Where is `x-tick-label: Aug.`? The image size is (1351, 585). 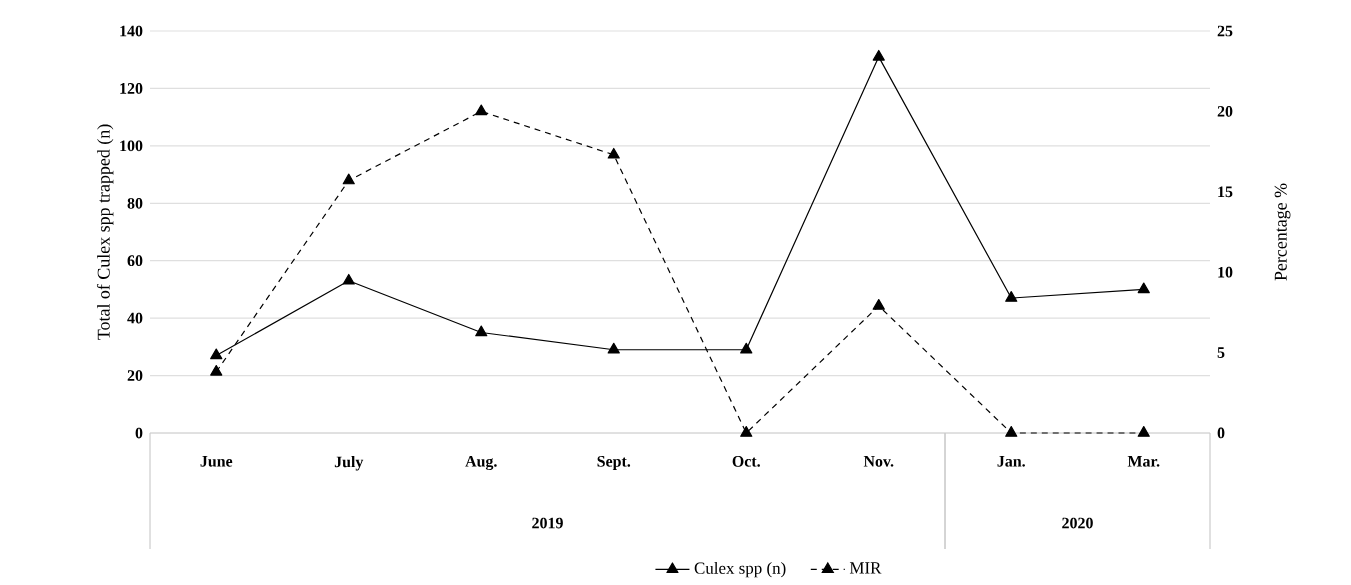
x-tick-label: Aug. is located at coordinates (481, 463).